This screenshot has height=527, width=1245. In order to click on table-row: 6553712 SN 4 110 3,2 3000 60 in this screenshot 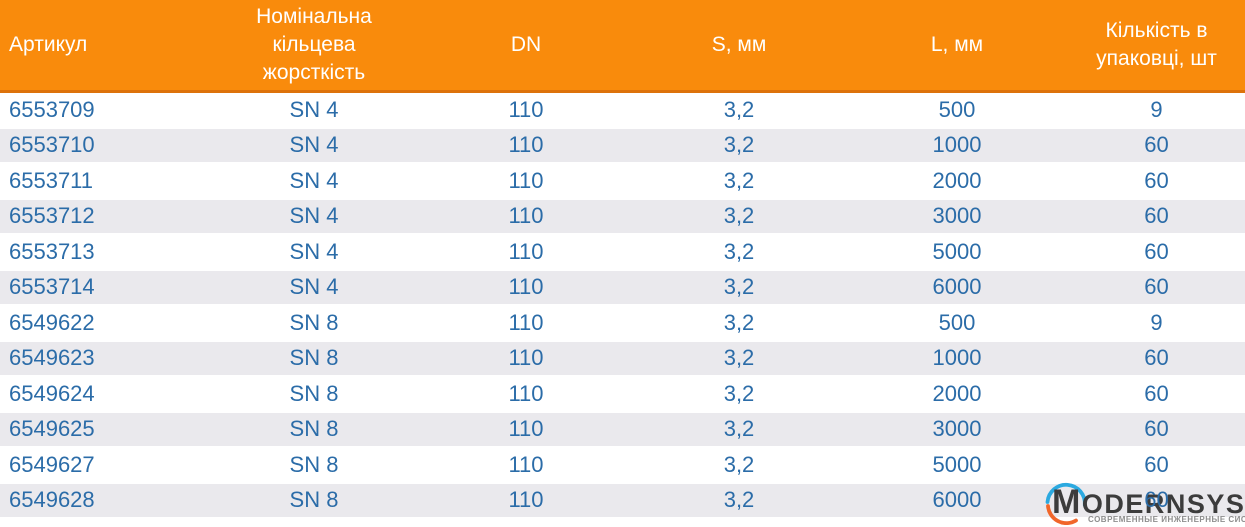, I will do `click(622, 217)`.